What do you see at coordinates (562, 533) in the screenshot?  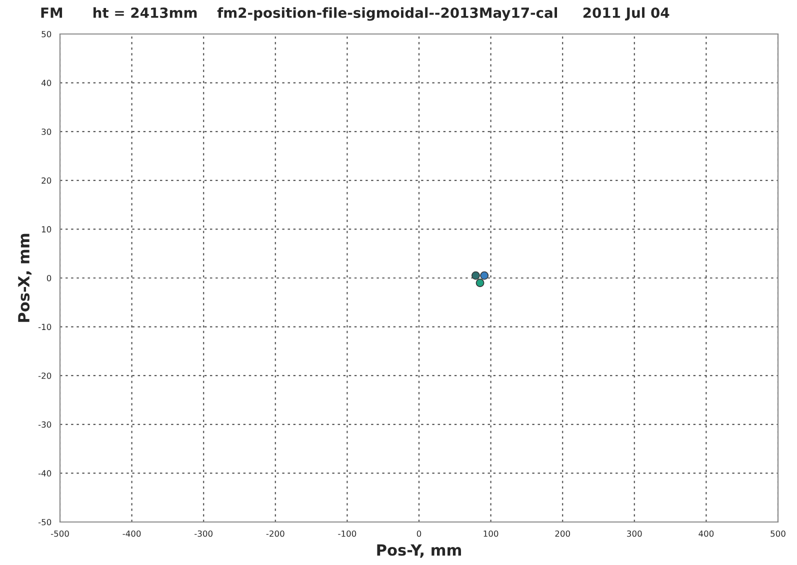 I see `x-tick-label: 200` at bounding box center [562, 533].